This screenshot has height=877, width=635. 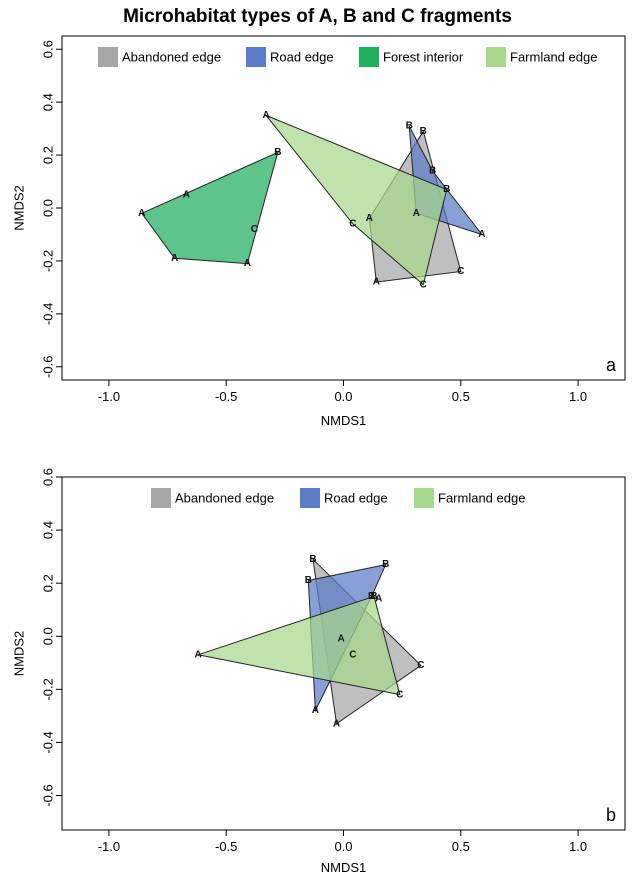 What do you see at coordinates (611, 815) in the screenshot?
I see `panel-label: b` at bounding box center [611, 815].